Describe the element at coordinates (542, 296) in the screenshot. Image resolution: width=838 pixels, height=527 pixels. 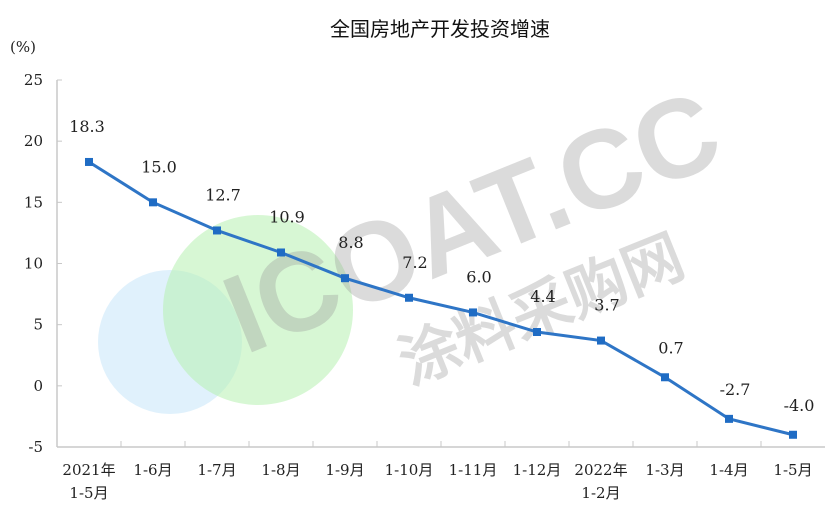
I see `data-label: 4.4` at that location.